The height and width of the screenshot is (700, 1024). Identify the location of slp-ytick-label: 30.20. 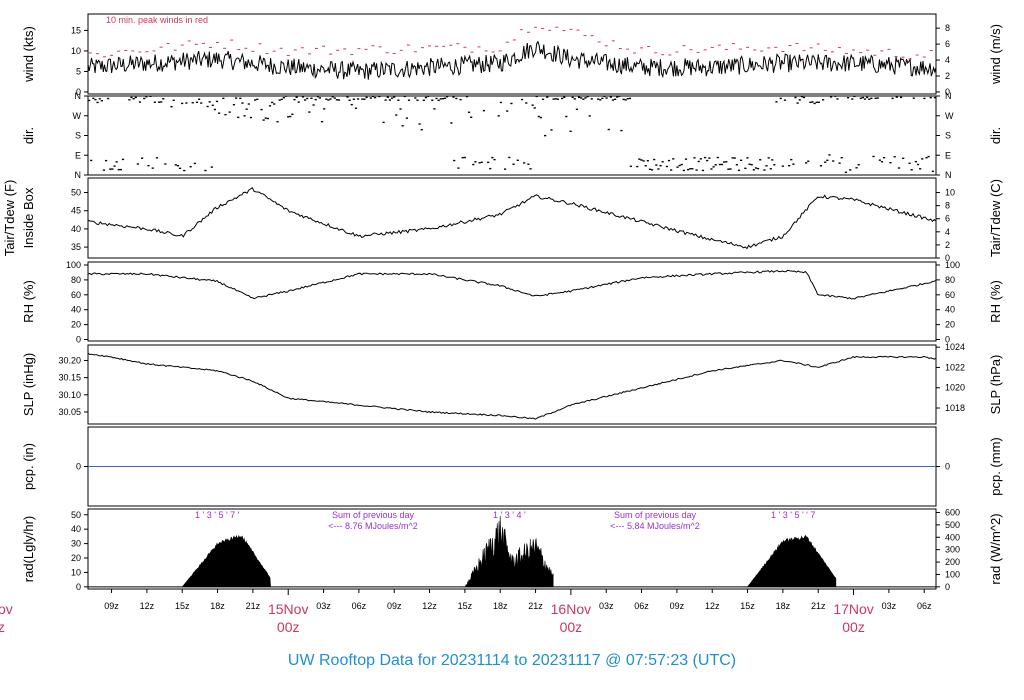
(69, 360).